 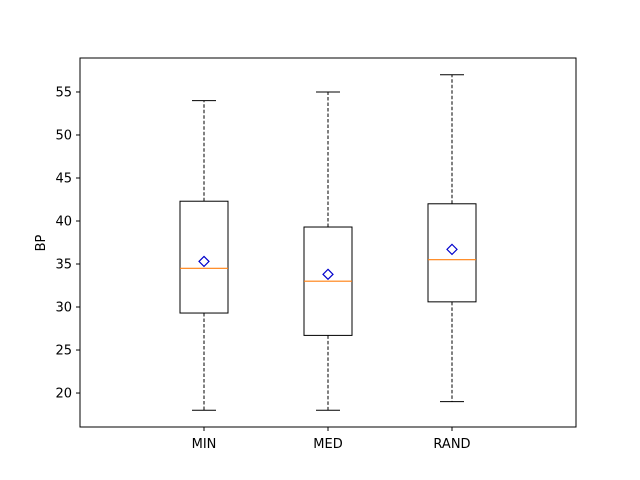 What do you see at coordinates (63, 351) in the screenshot?
I see `y-tick-label: 25` at bounding box center [63, 351].